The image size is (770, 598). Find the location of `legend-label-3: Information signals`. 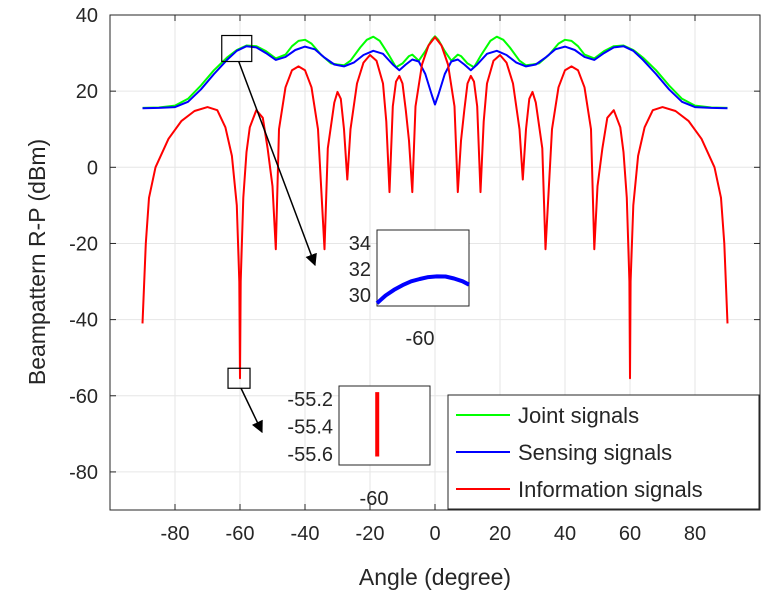

legend-label-3: Information signals is located at coordinates (610, 489).